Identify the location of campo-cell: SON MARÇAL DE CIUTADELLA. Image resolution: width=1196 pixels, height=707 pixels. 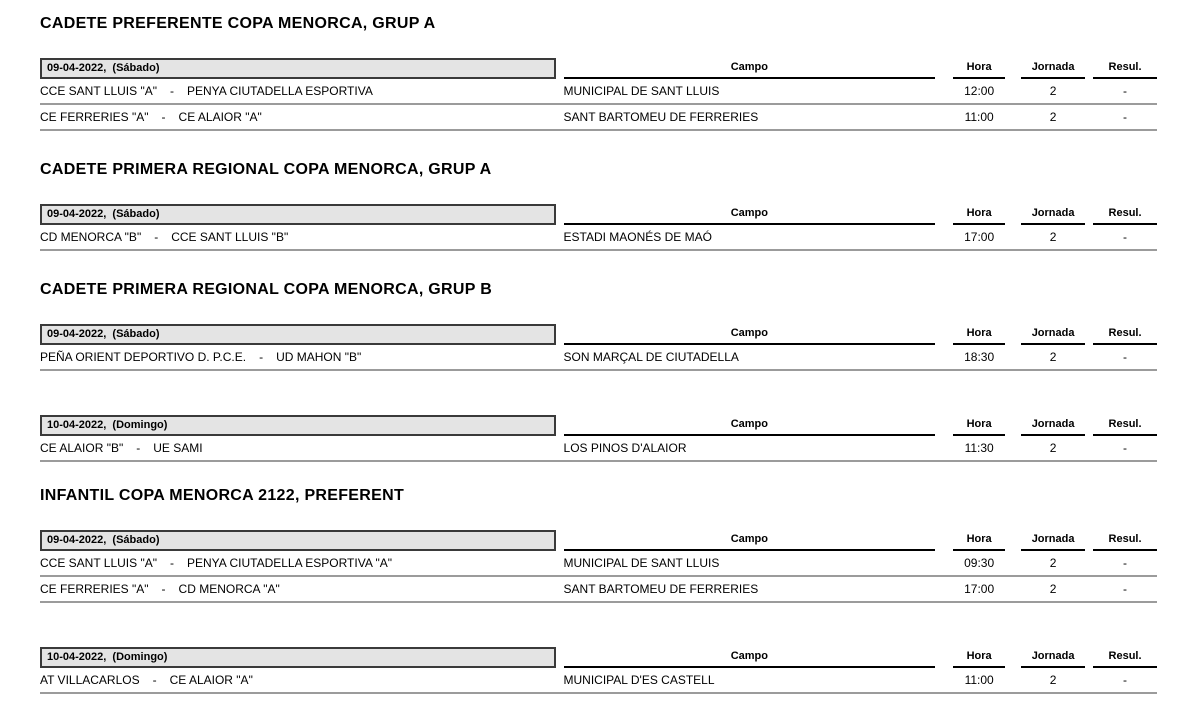
(651, 357).